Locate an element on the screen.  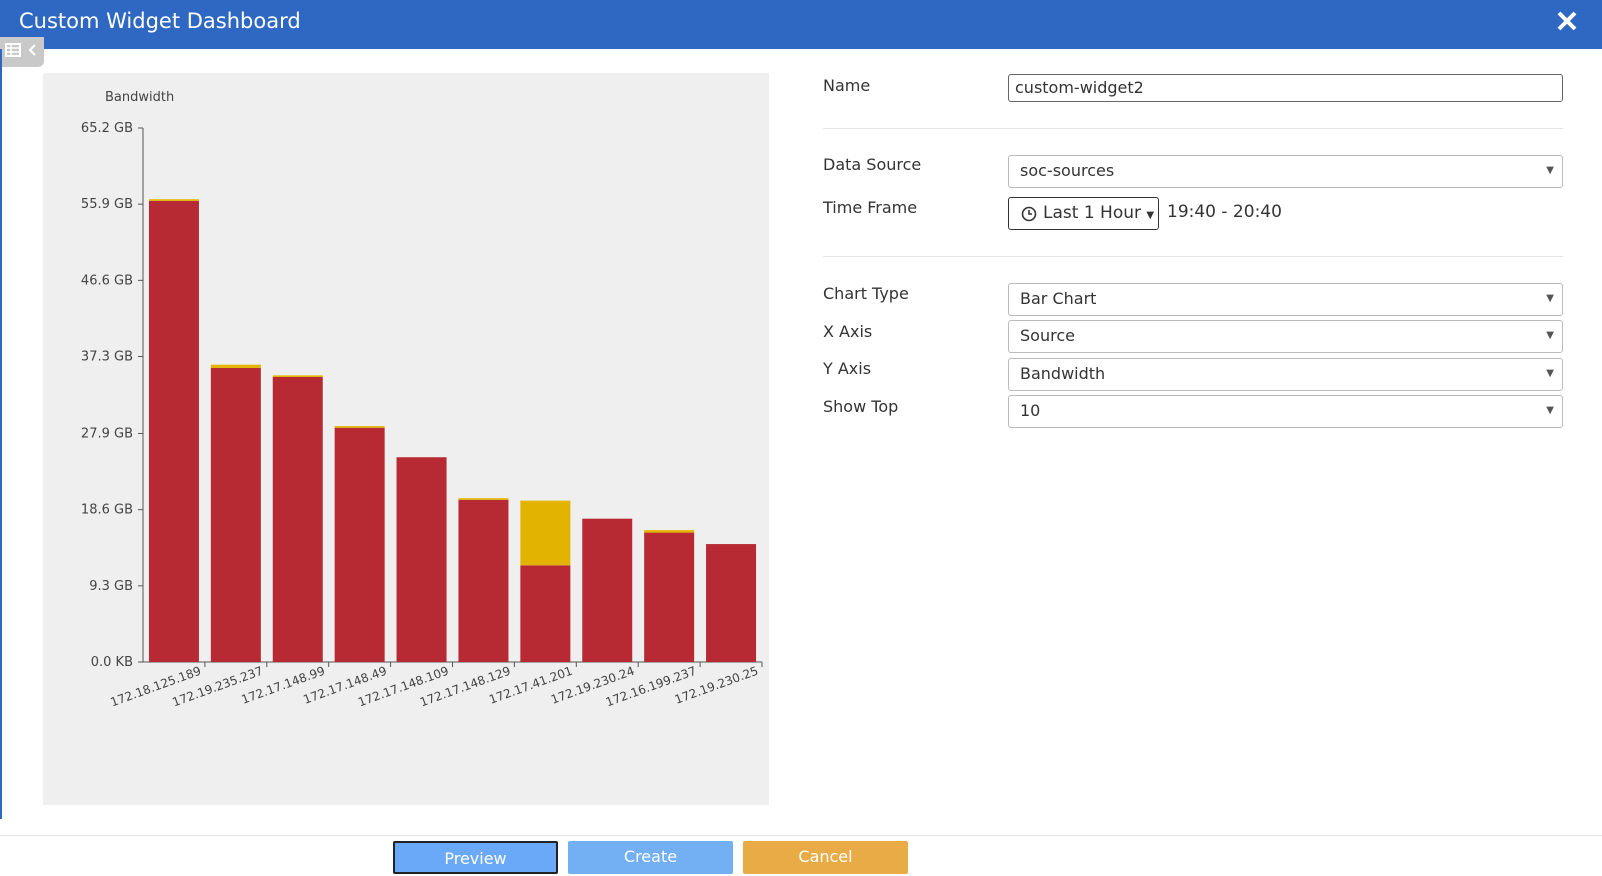
select-value: Source is located at coordinates (1047, 335).